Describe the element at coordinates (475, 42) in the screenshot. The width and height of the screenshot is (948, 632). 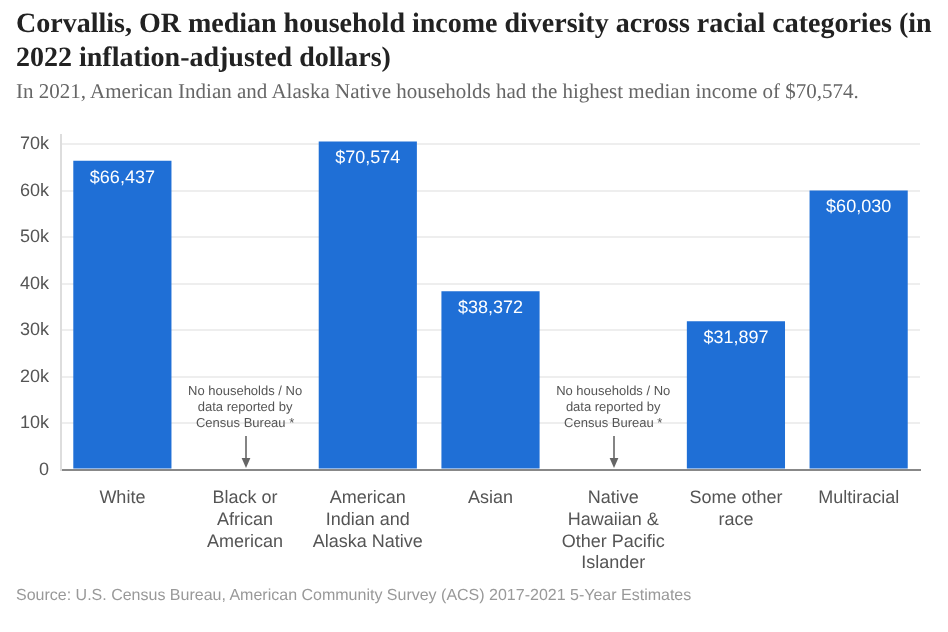
I see `chart-title: Corvallis, OR median household income diversity across racial categories (in 2022 inflation-adjusted dollars)` at that location.